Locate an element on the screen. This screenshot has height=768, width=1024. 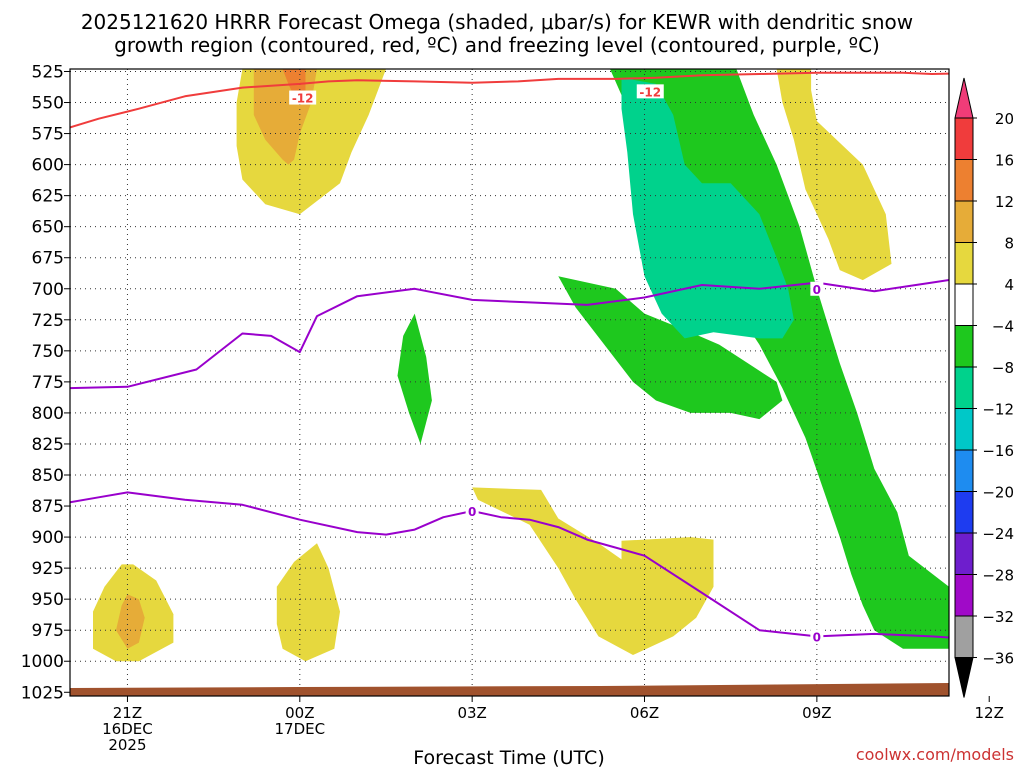
y-tick-label-750: 750 is located at coordinates (48, 352).